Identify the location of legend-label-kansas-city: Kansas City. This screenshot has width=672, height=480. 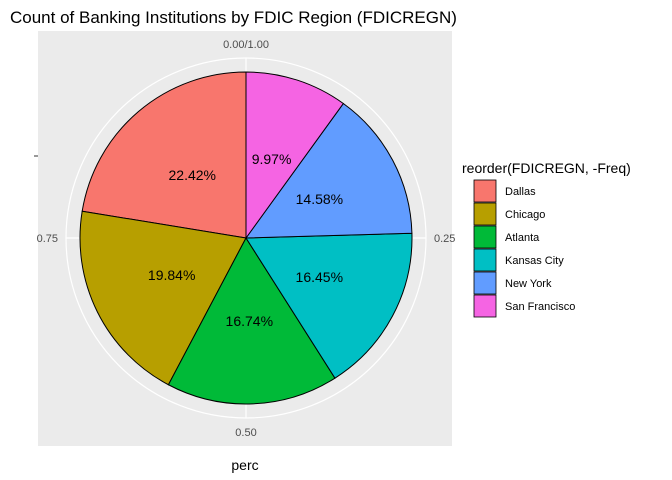
(534, 261).